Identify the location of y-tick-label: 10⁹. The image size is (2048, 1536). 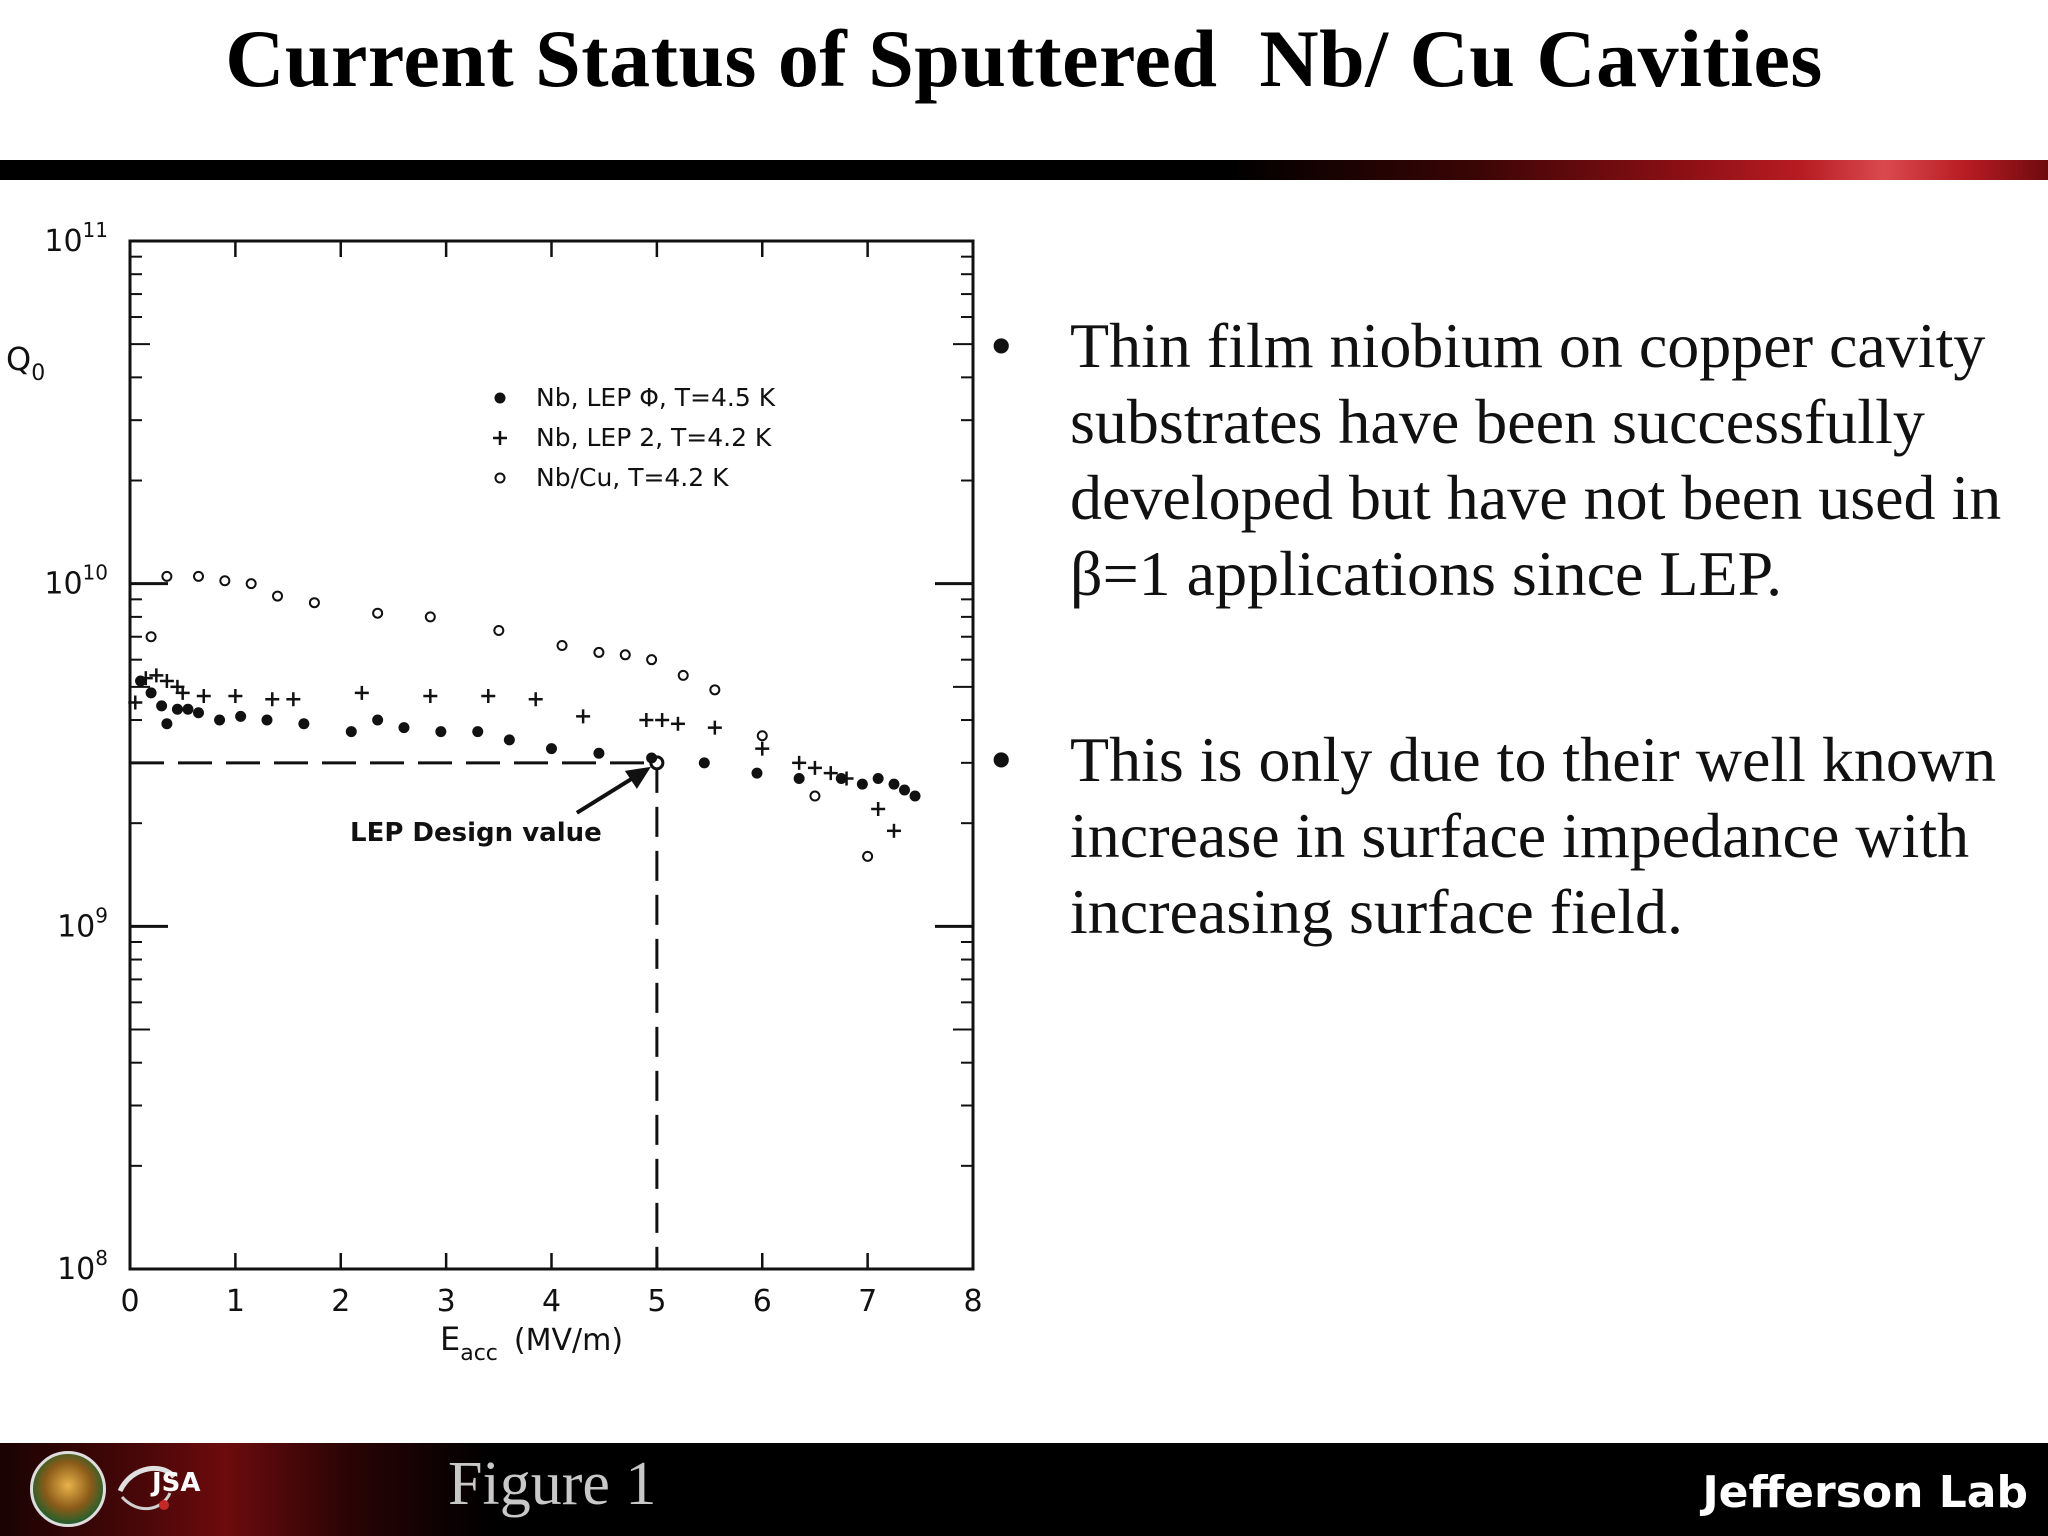
(82, 923).